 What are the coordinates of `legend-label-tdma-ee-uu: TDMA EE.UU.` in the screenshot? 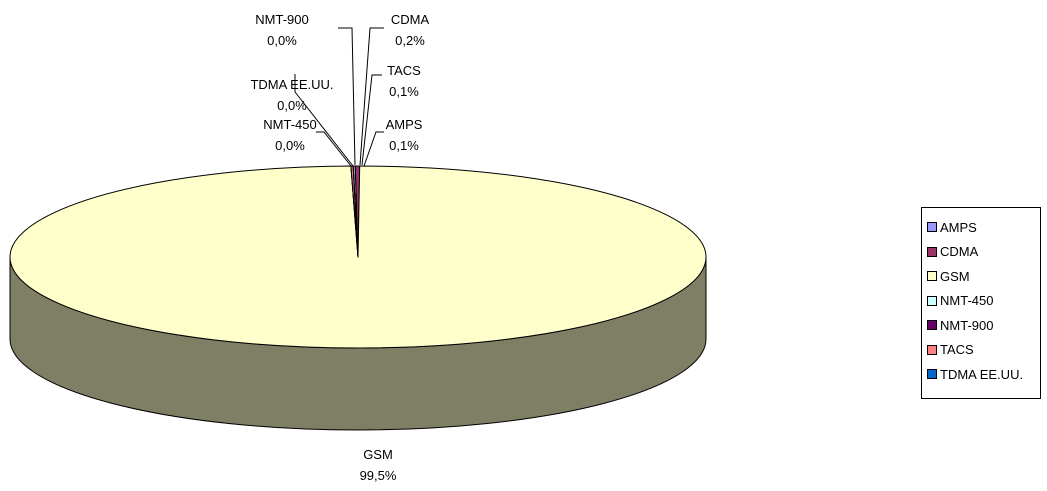 It's located at (982, 374).